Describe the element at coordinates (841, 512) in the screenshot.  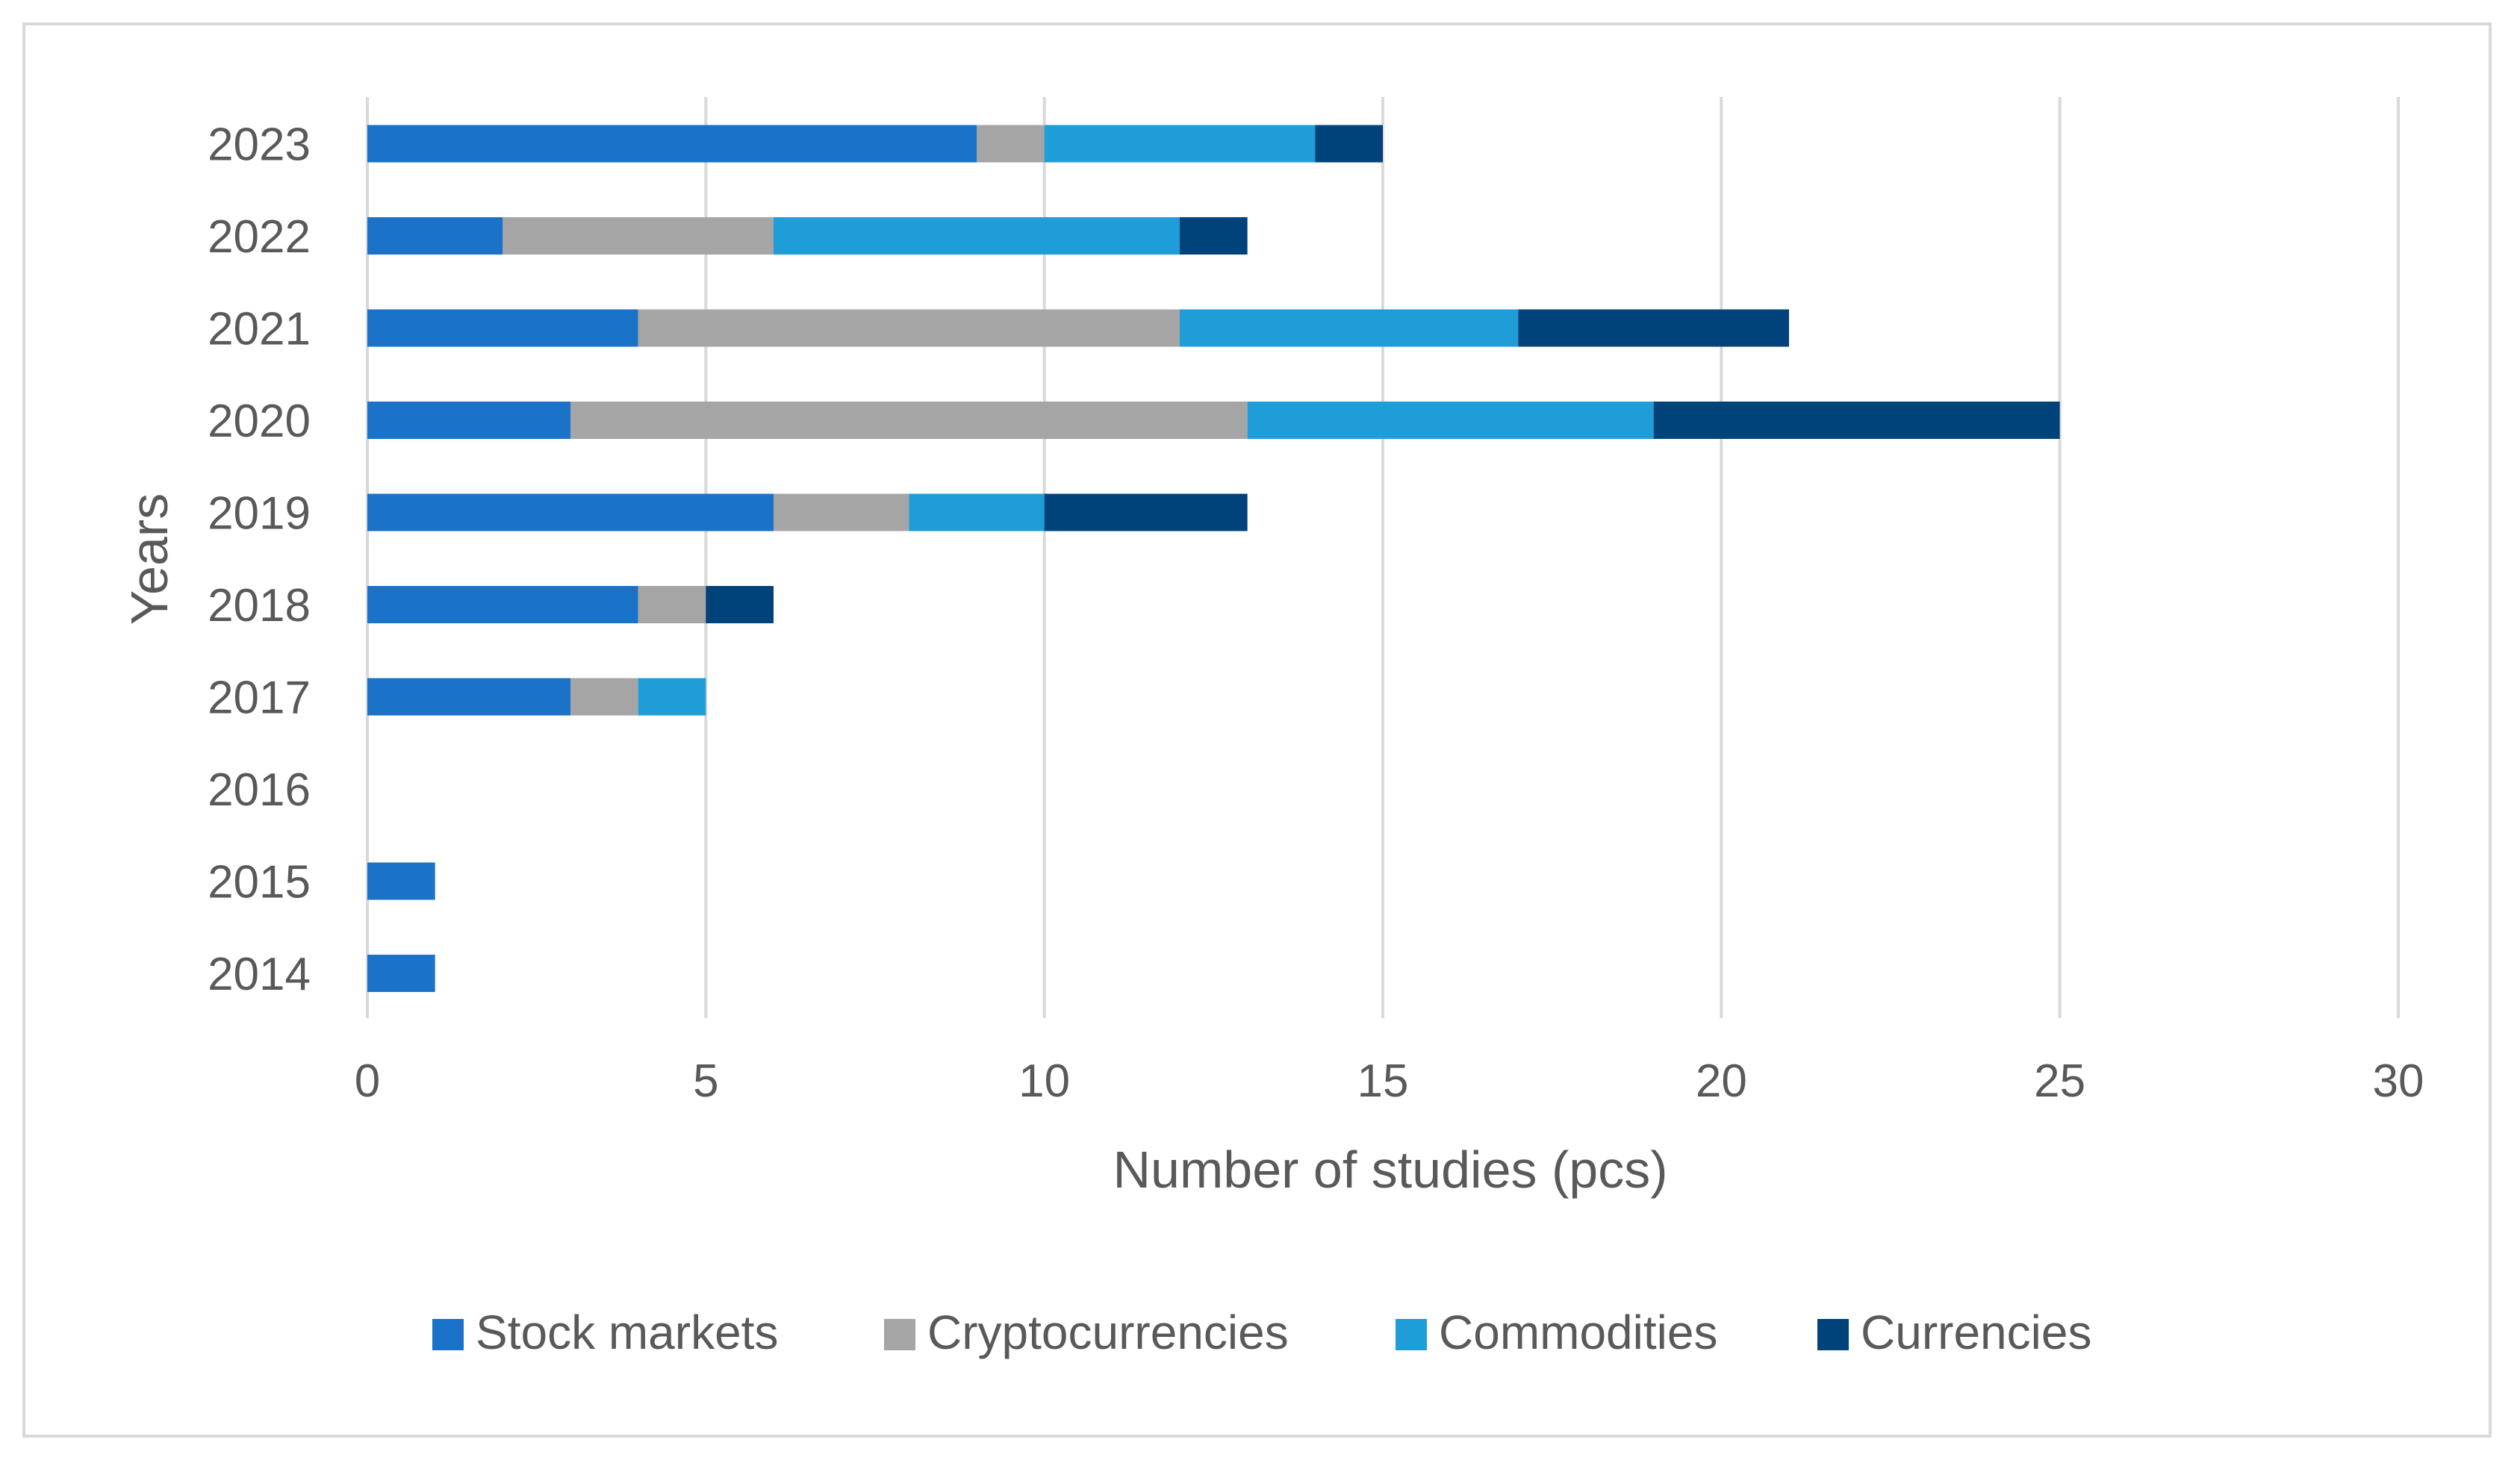
I see `bar-2019-cryptocurrencies` at that location.